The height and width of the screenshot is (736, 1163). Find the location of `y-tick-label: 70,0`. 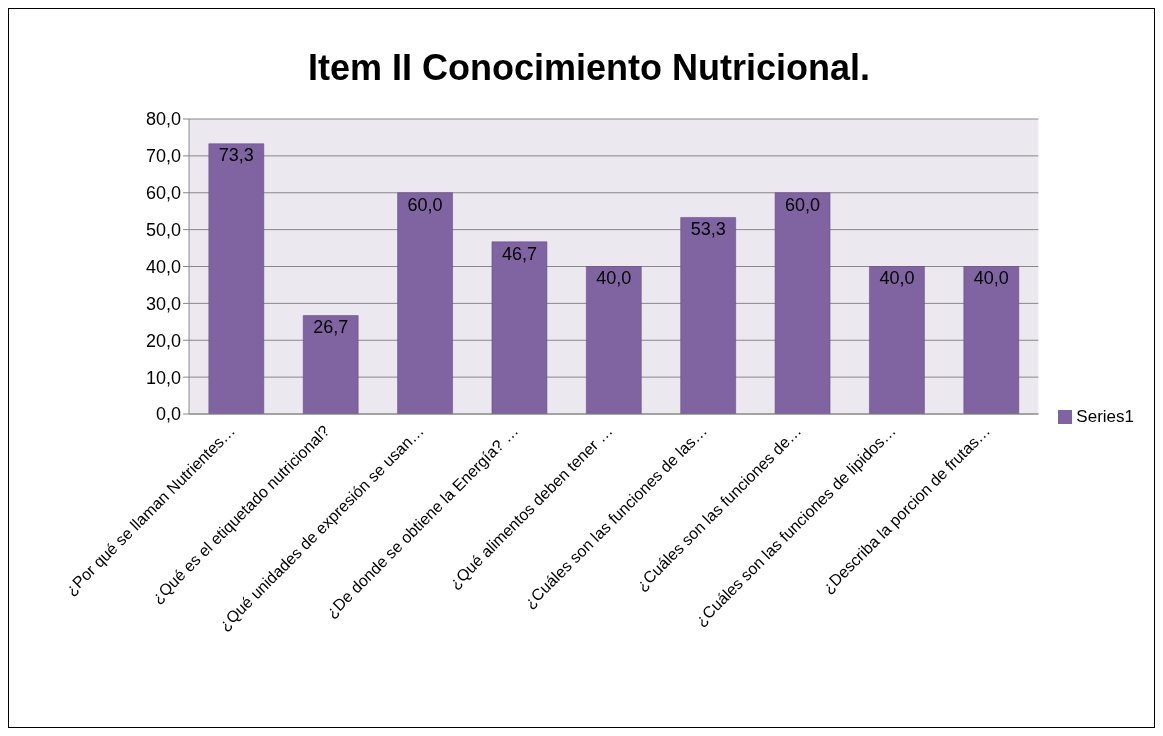

y-tick-label: 70,0 is located at coordinates (163, 156).